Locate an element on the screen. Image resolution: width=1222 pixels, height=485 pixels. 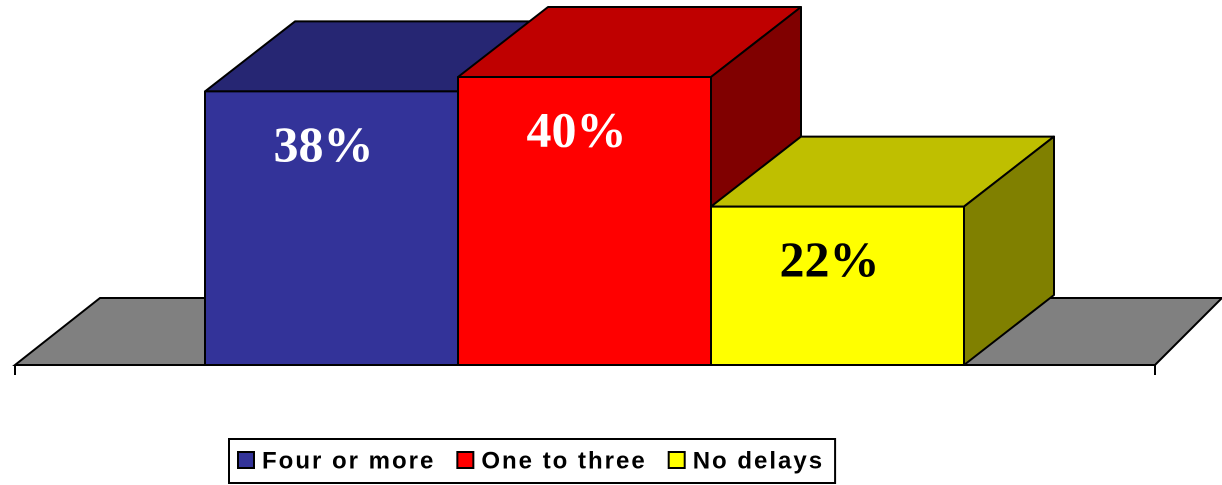
data-label: 22% is located at coordinates (830, 259).